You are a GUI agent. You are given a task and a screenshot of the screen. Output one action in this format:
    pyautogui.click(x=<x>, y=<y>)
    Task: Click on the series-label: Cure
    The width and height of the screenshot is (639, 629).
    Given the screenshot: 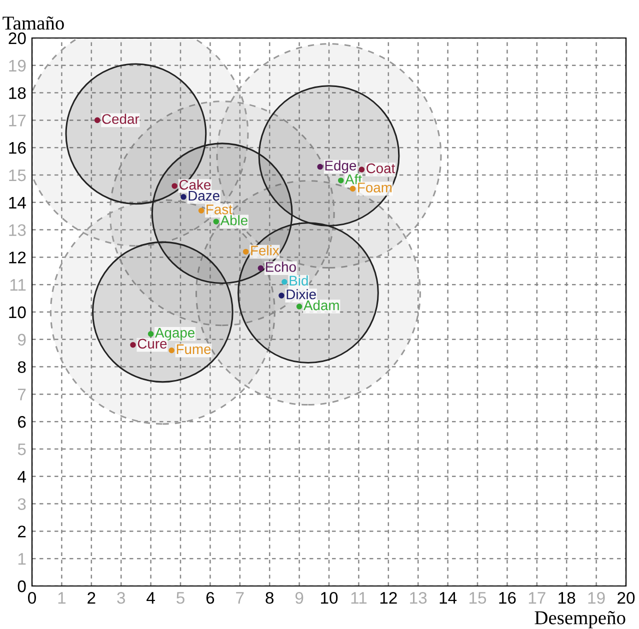 What is the action you would take?
    pyautogui.click(x=152, y=343)
    